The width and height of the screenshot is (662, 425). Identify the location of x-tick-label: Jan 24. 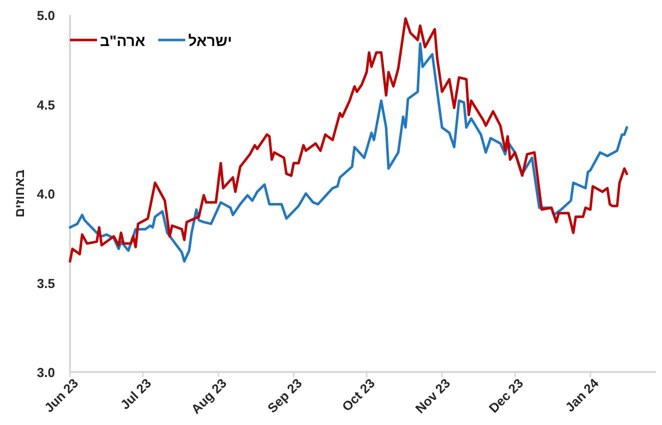
(582, 394).